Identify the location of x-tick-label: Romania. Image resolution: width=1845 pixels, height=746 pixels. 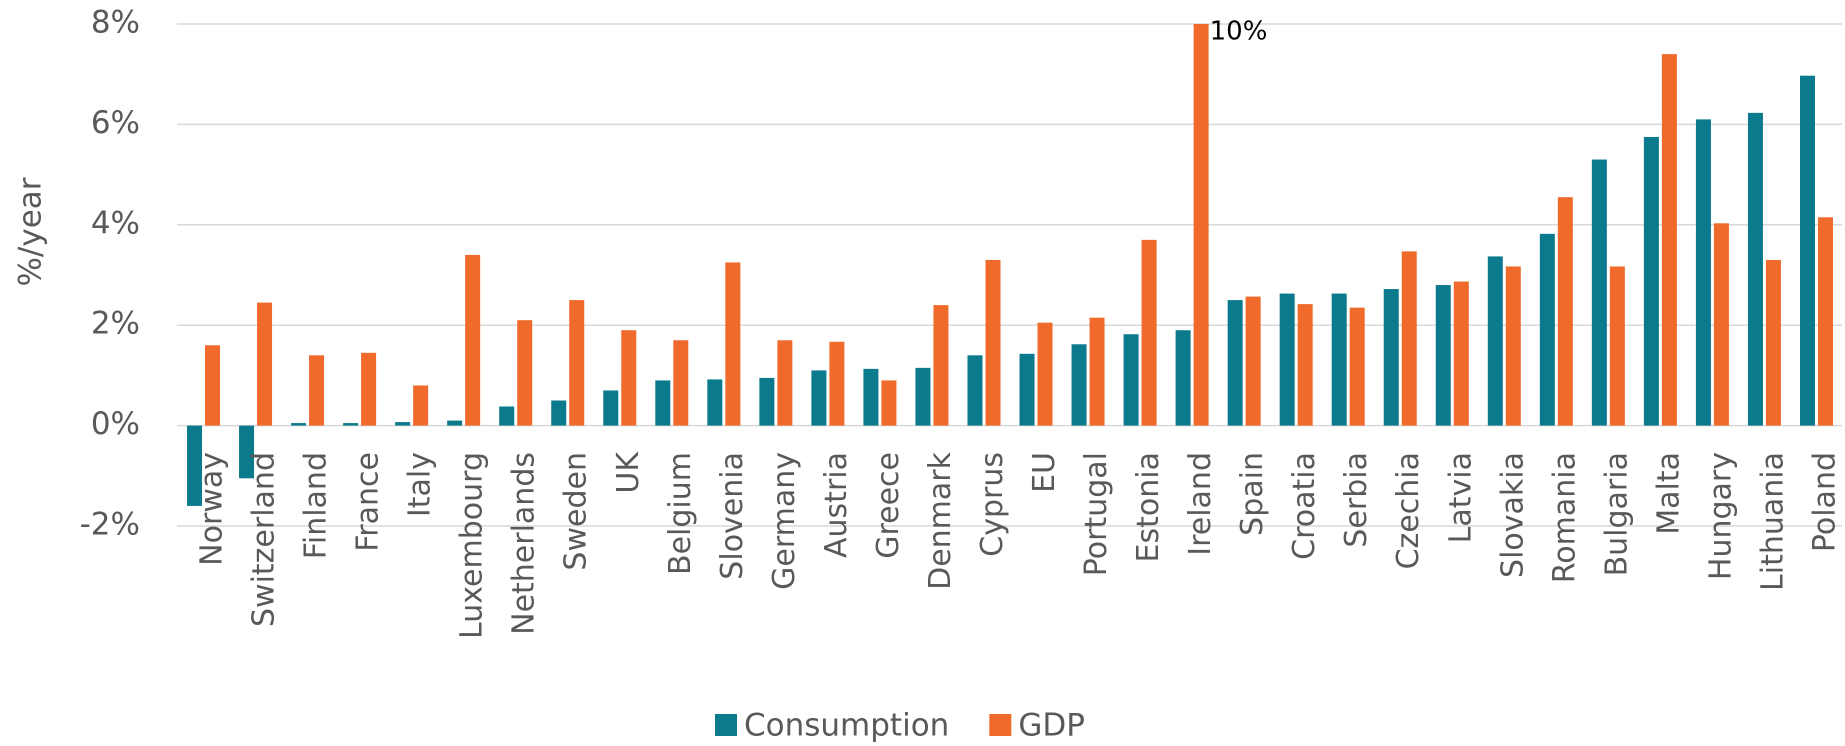
(1564, 517).